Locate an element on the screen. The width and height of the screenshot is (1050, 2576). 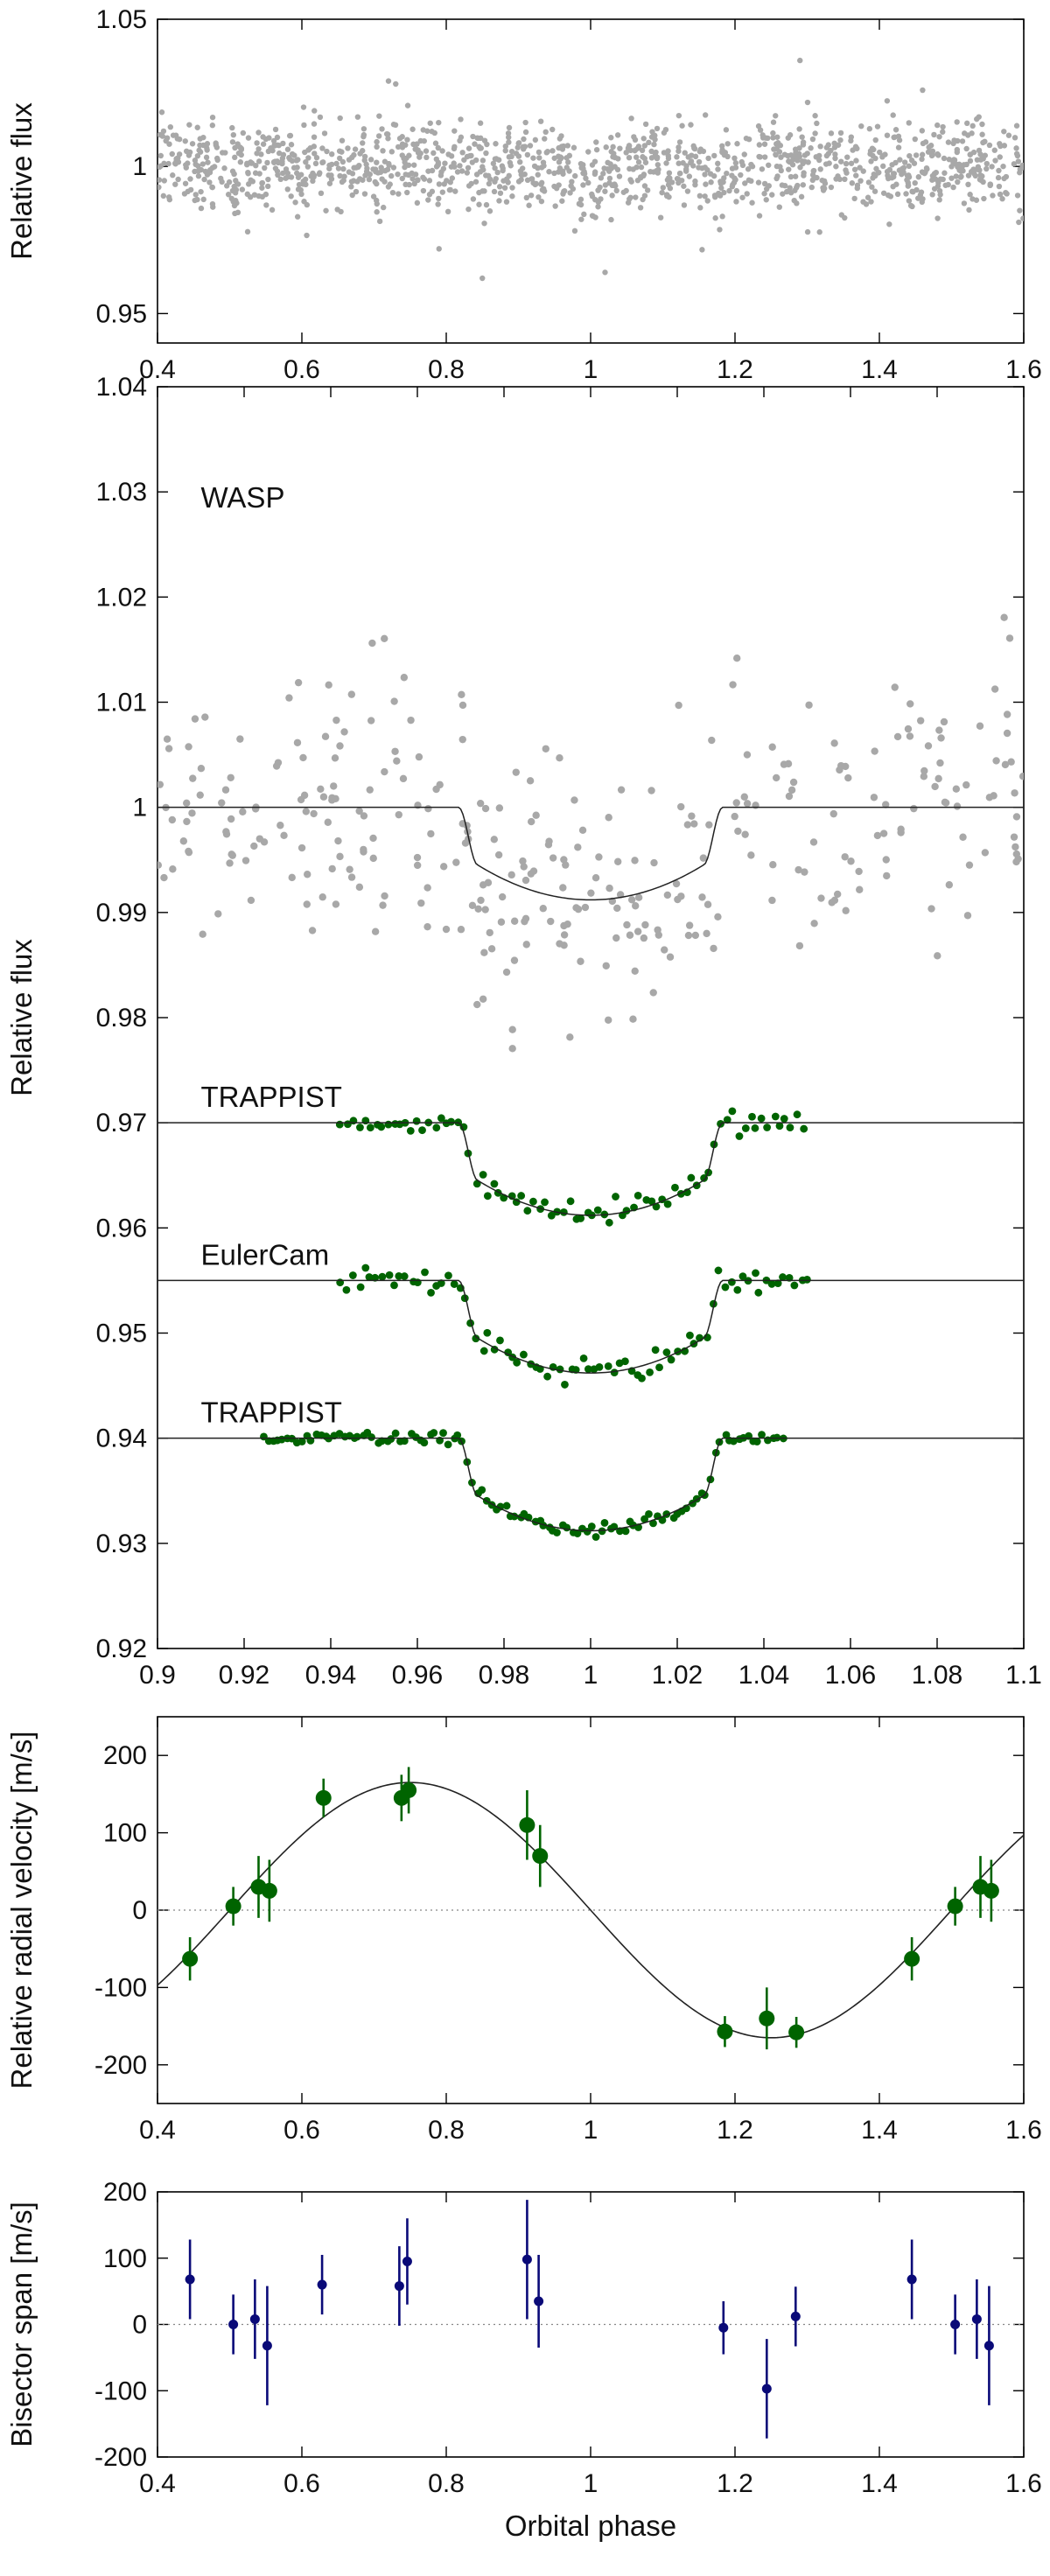
x-tick-label: 0.8 is located at coordinates (446, 2483).